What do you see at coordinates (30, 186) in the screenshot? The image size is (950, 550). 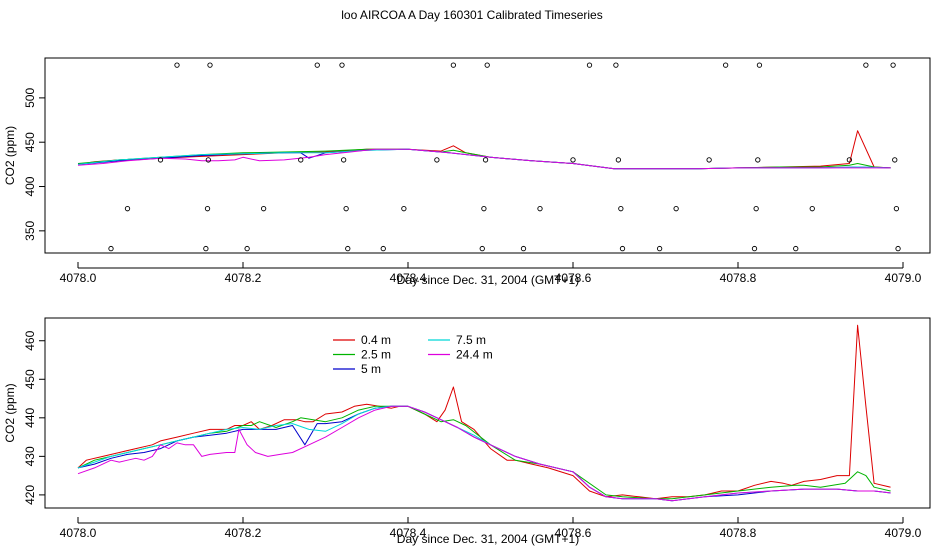 I see `y-tick-label: 400` at bounding box center [30, 186].